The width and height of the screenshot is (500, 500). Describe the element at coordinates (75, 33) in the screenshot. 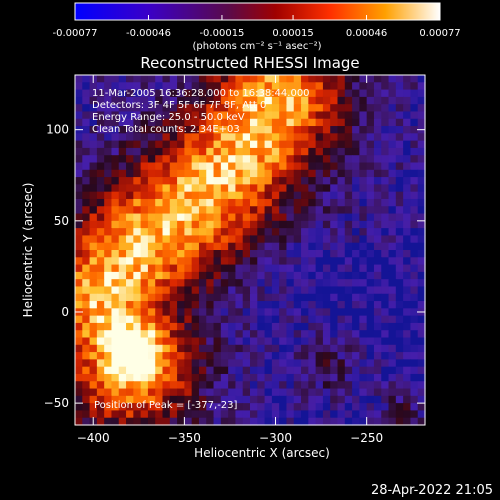

I see `colorbar-tick-label: -0.00077` at that location.